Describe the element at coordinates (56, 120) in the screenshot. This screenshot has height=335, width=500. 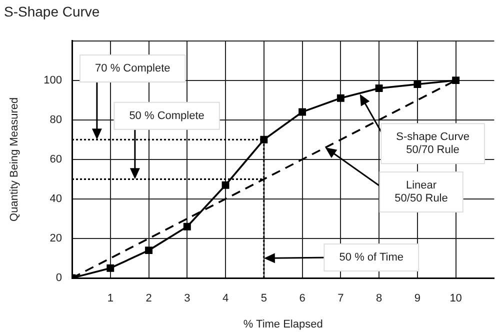
I see `y-tick-label: 80` at that location.